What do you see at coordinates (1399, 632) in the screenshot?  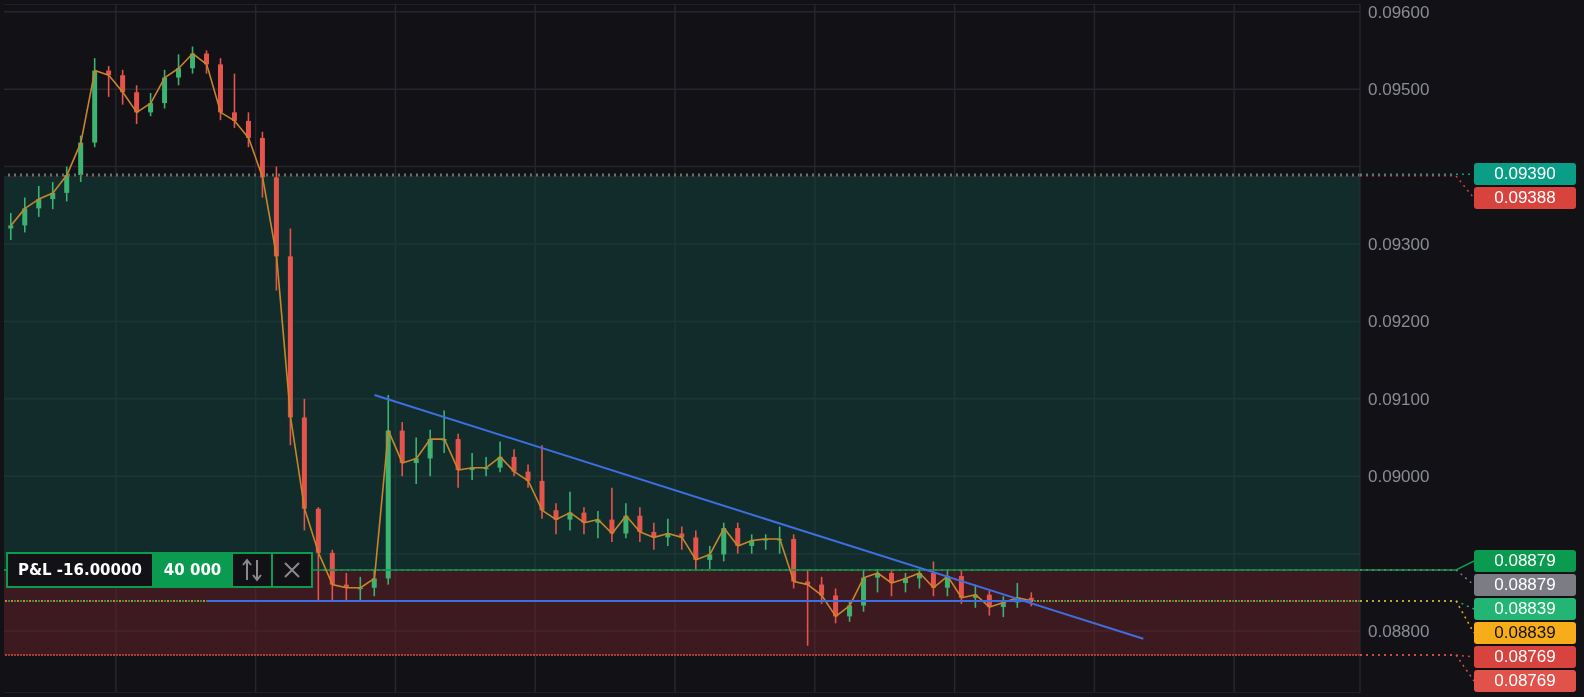 I see `y-tick-label: 0.08800` at bounding box center [1399, 632].